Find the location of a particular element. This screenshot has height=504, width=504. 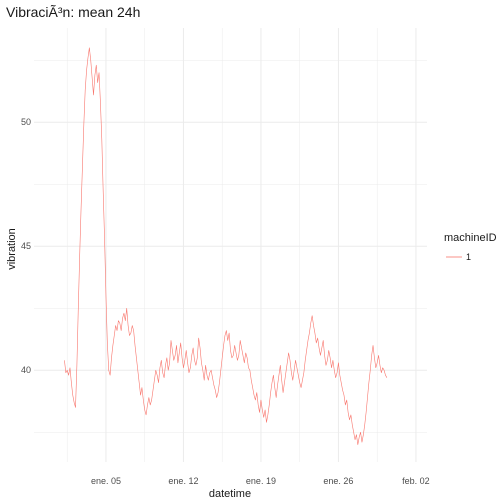

x-tick-label: ene. 26 is located at coordinates (338, 481).